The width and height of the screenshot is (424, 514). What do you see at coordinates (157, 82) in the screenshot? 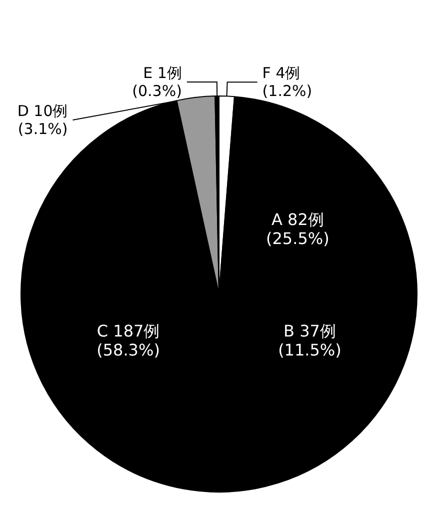
I see `slice-label: E 1例 (0.3%)` at bounding box center [157, 82].